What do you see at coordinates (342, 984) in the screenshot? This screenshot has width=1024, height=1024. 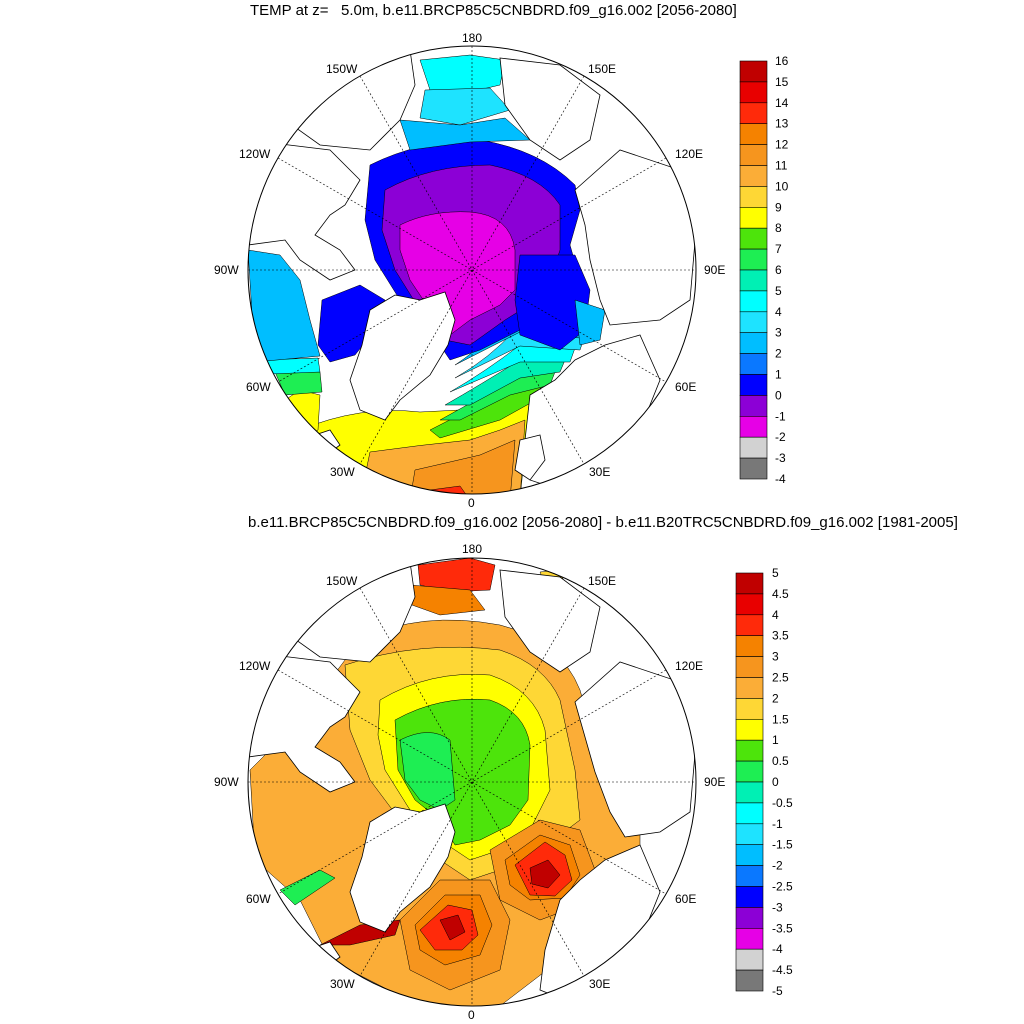 I see `lon-label: 30W` at bounding box center [342, 984].